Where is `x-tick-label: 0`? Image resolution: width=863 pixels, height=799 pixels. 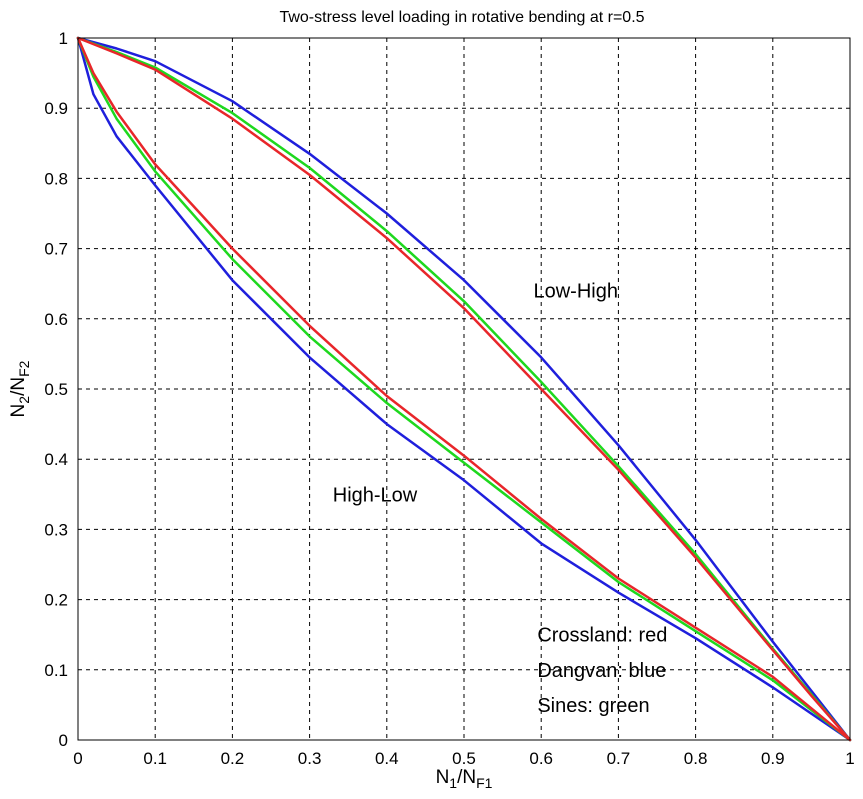 x-tick-label: 0 is located at coordinates (77, 758).